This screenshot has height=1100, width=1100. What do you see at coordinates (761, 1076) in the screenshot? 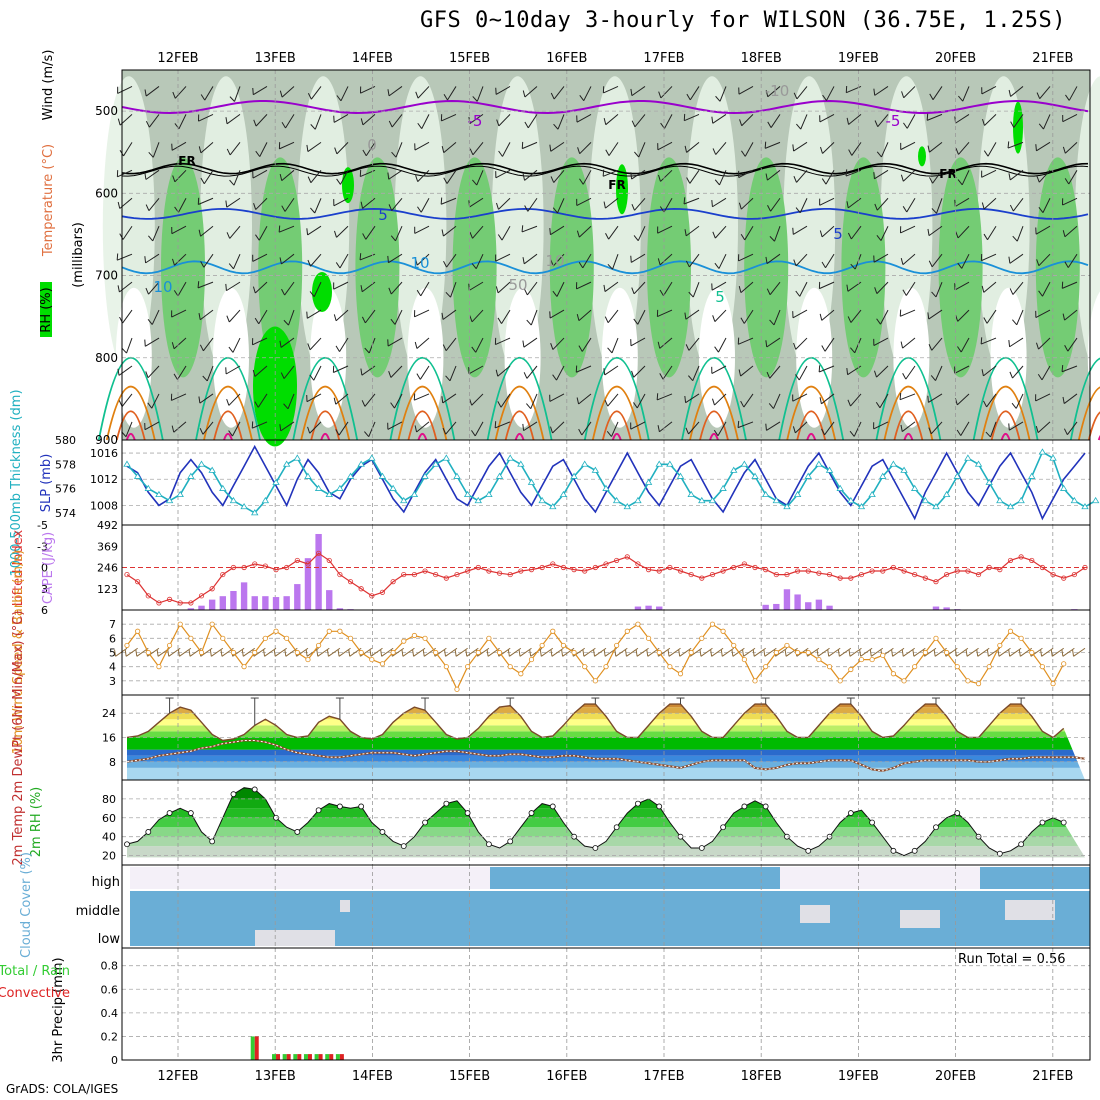
I see `bottom-axis-tick-label: 18FEB` at bounding box center [761, 1076].